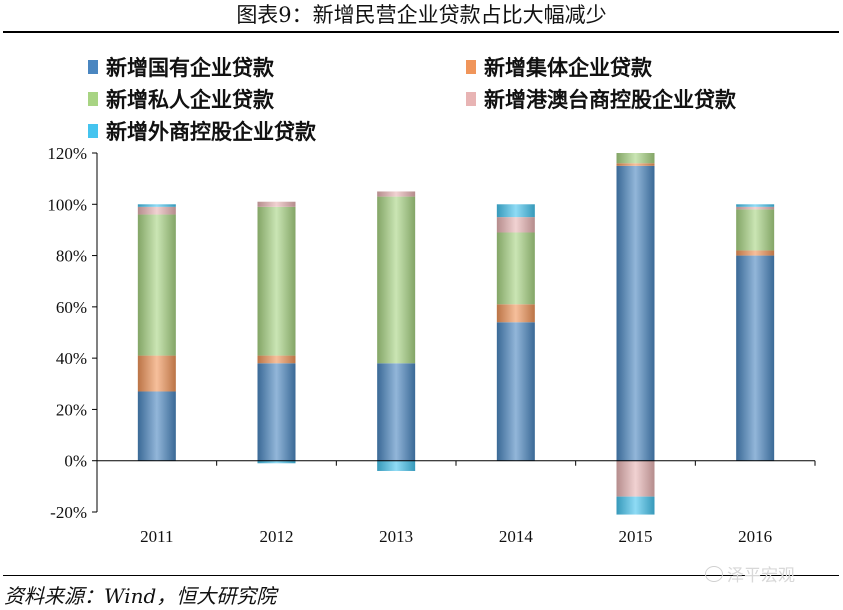 This screenshot has height=610, width=843. What do you see at coordinates (421, 32) in the screenshot?
I see `title-rule` at bounding box center [421, 32].